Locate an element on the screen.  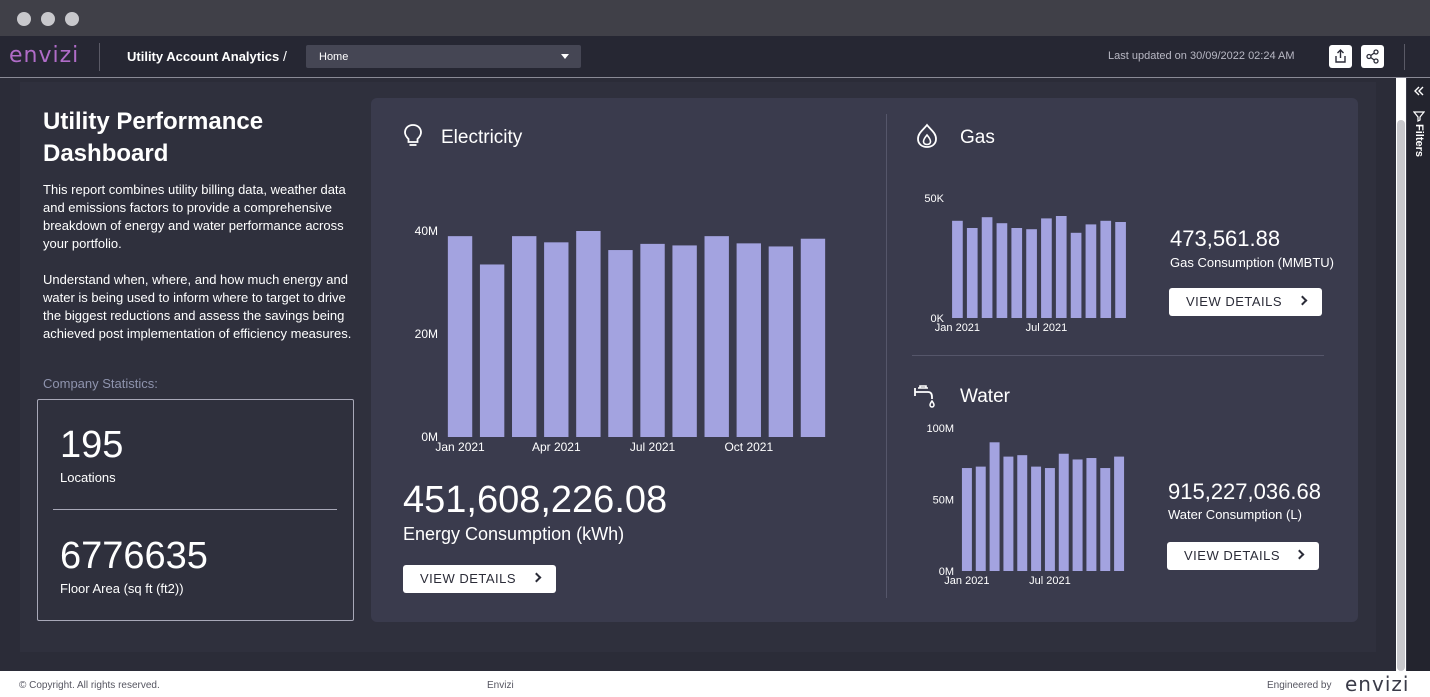
flame-icon is located at coordinates (927, 135).